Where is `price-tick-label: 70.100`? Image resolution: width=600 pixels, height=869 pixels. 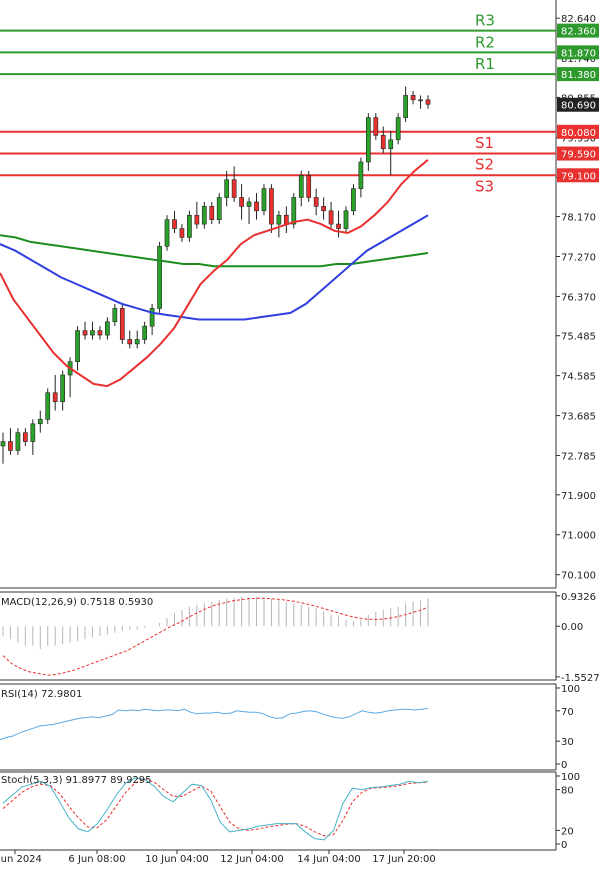
price-tick-label: 70.100 is located at coordinates (578, 576).